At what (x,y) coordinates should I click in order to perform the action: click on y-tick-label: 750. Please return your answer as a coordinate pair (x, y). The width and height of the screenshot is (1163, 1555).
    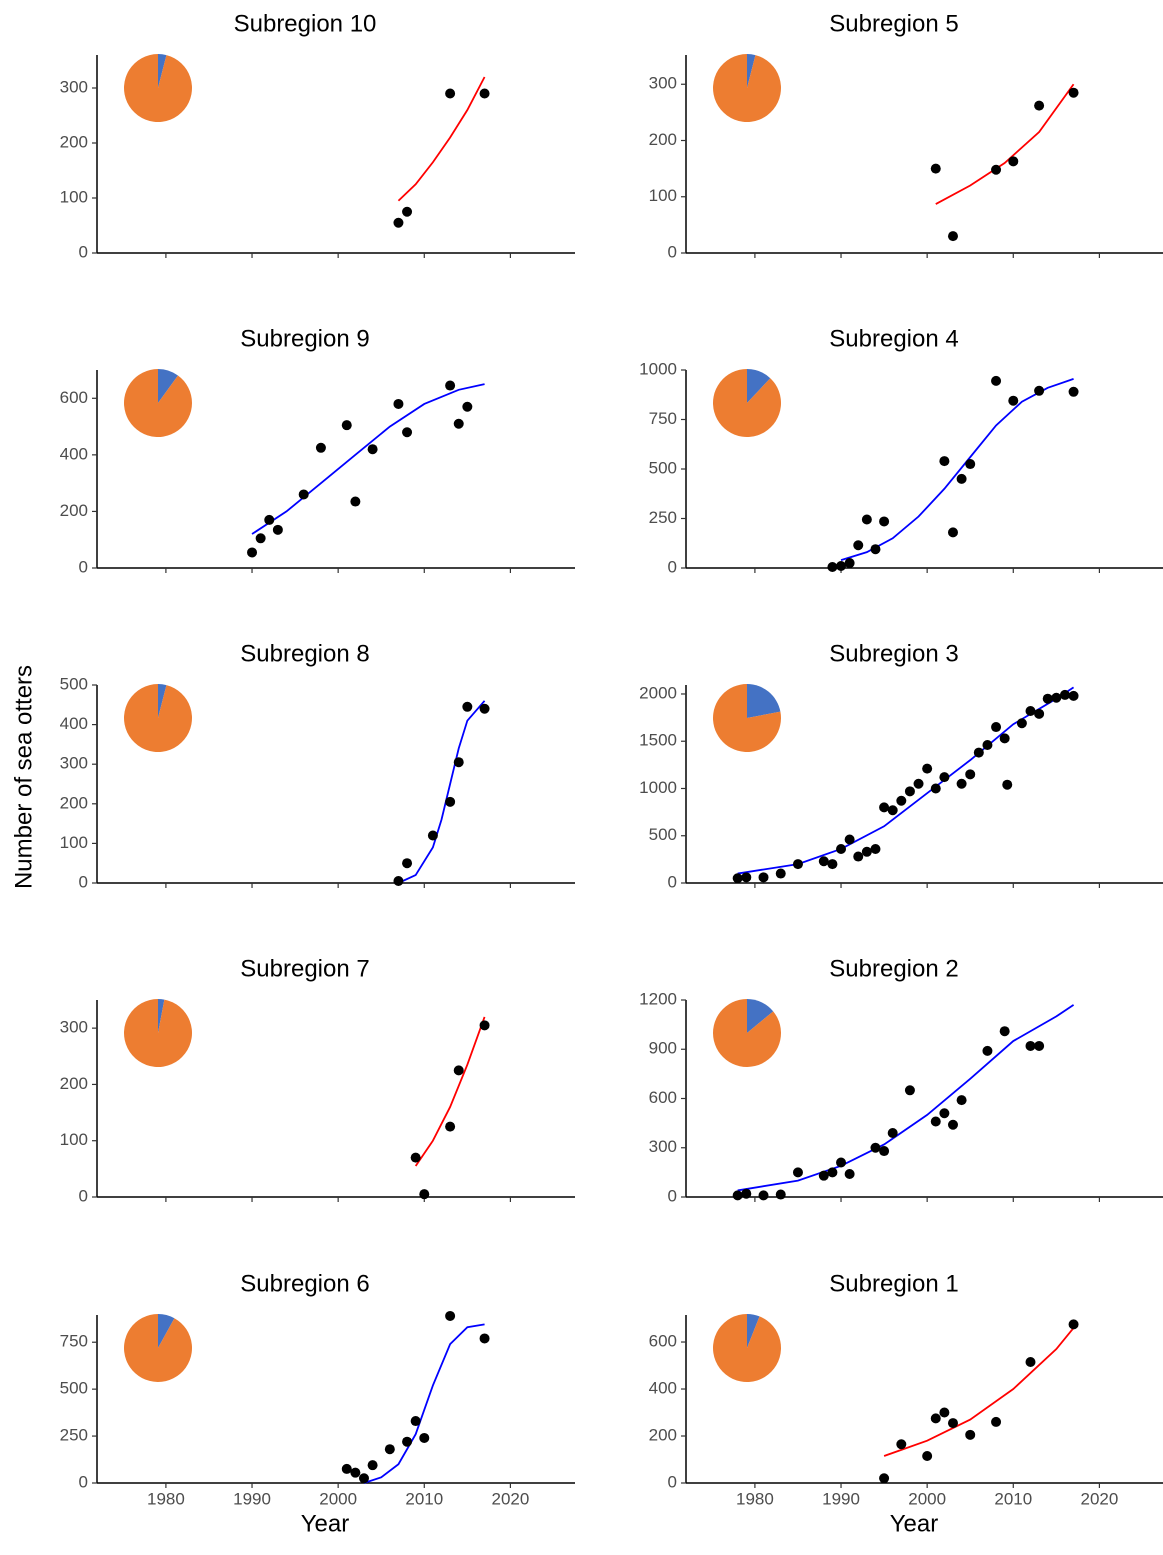
    Looking at the image, I should click on (74, 1341).